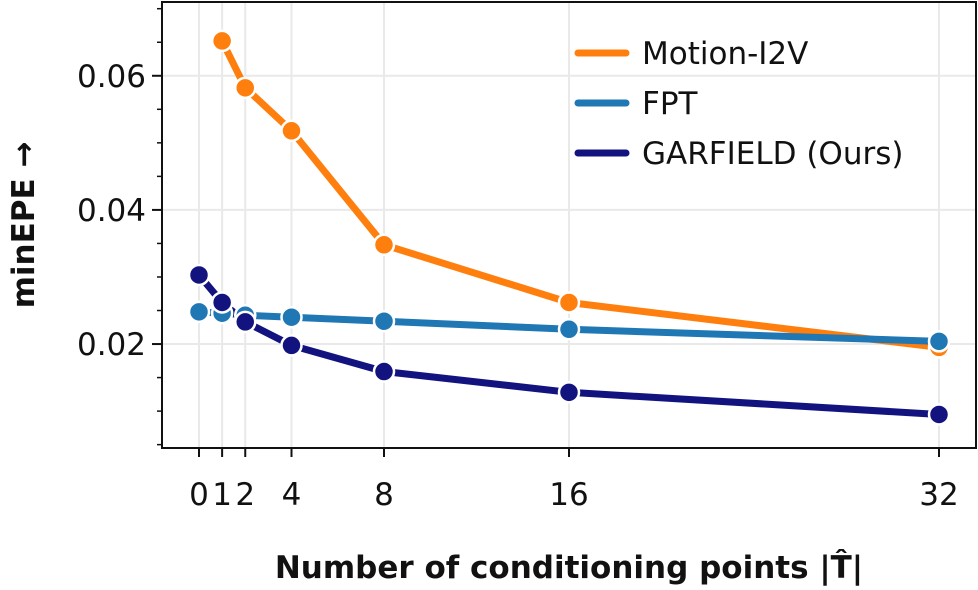 The image size is (978, 590). What do you see at coordinates (222, 495) in the screenshot?
I see `x-tick-label: 1` at bounding box center [222, 495].